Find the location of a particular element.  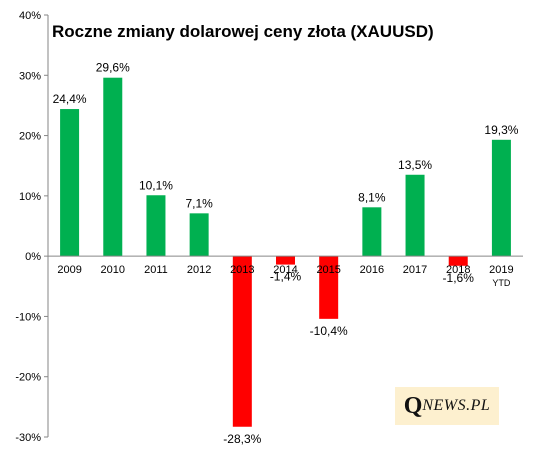

x-tick-label-2013: 2013 is located at coordinates (242, 270).